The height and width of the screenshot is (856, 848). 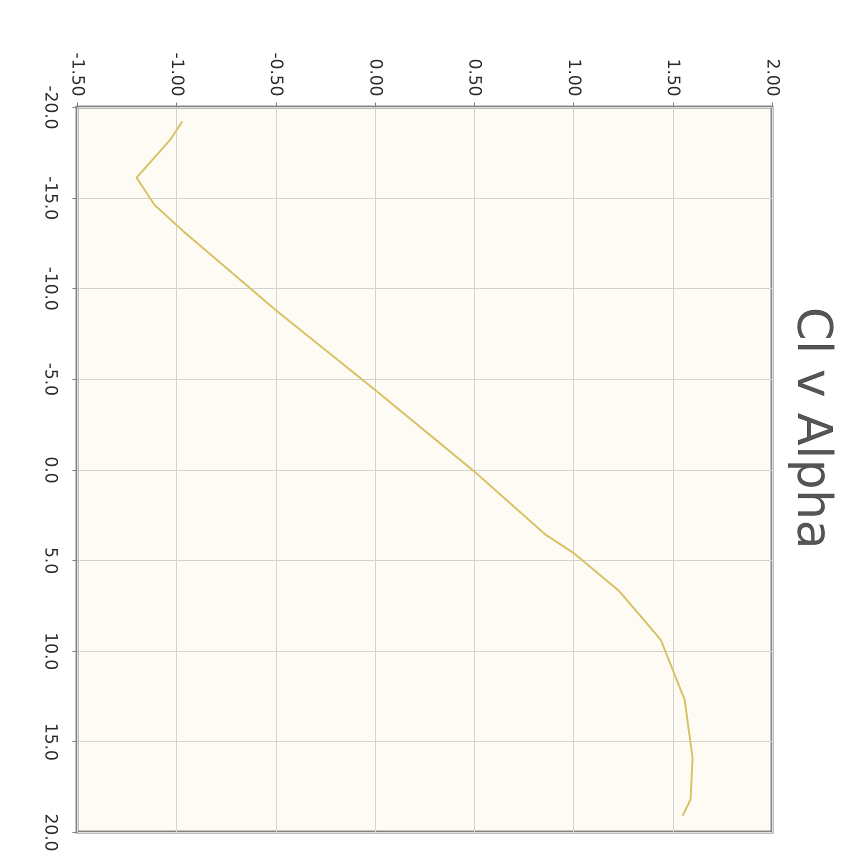 I want to click on y-tick-label: 15.0, so click(x=50, y=741).